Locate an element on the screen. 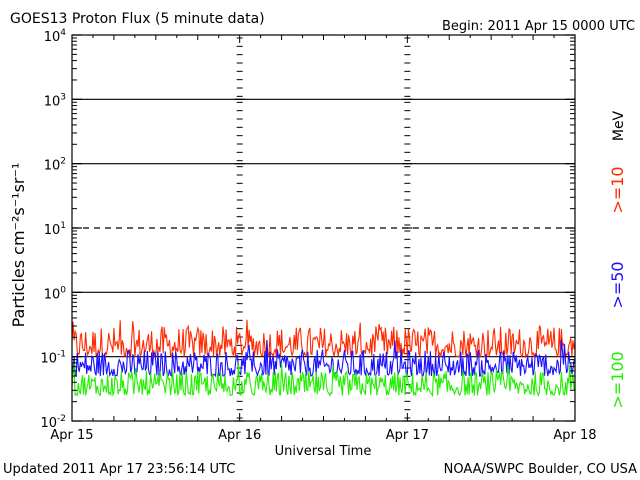 This screenshot has width=640, height=480. y-tick-label: 10¹ is located at coordinates (55, 229).